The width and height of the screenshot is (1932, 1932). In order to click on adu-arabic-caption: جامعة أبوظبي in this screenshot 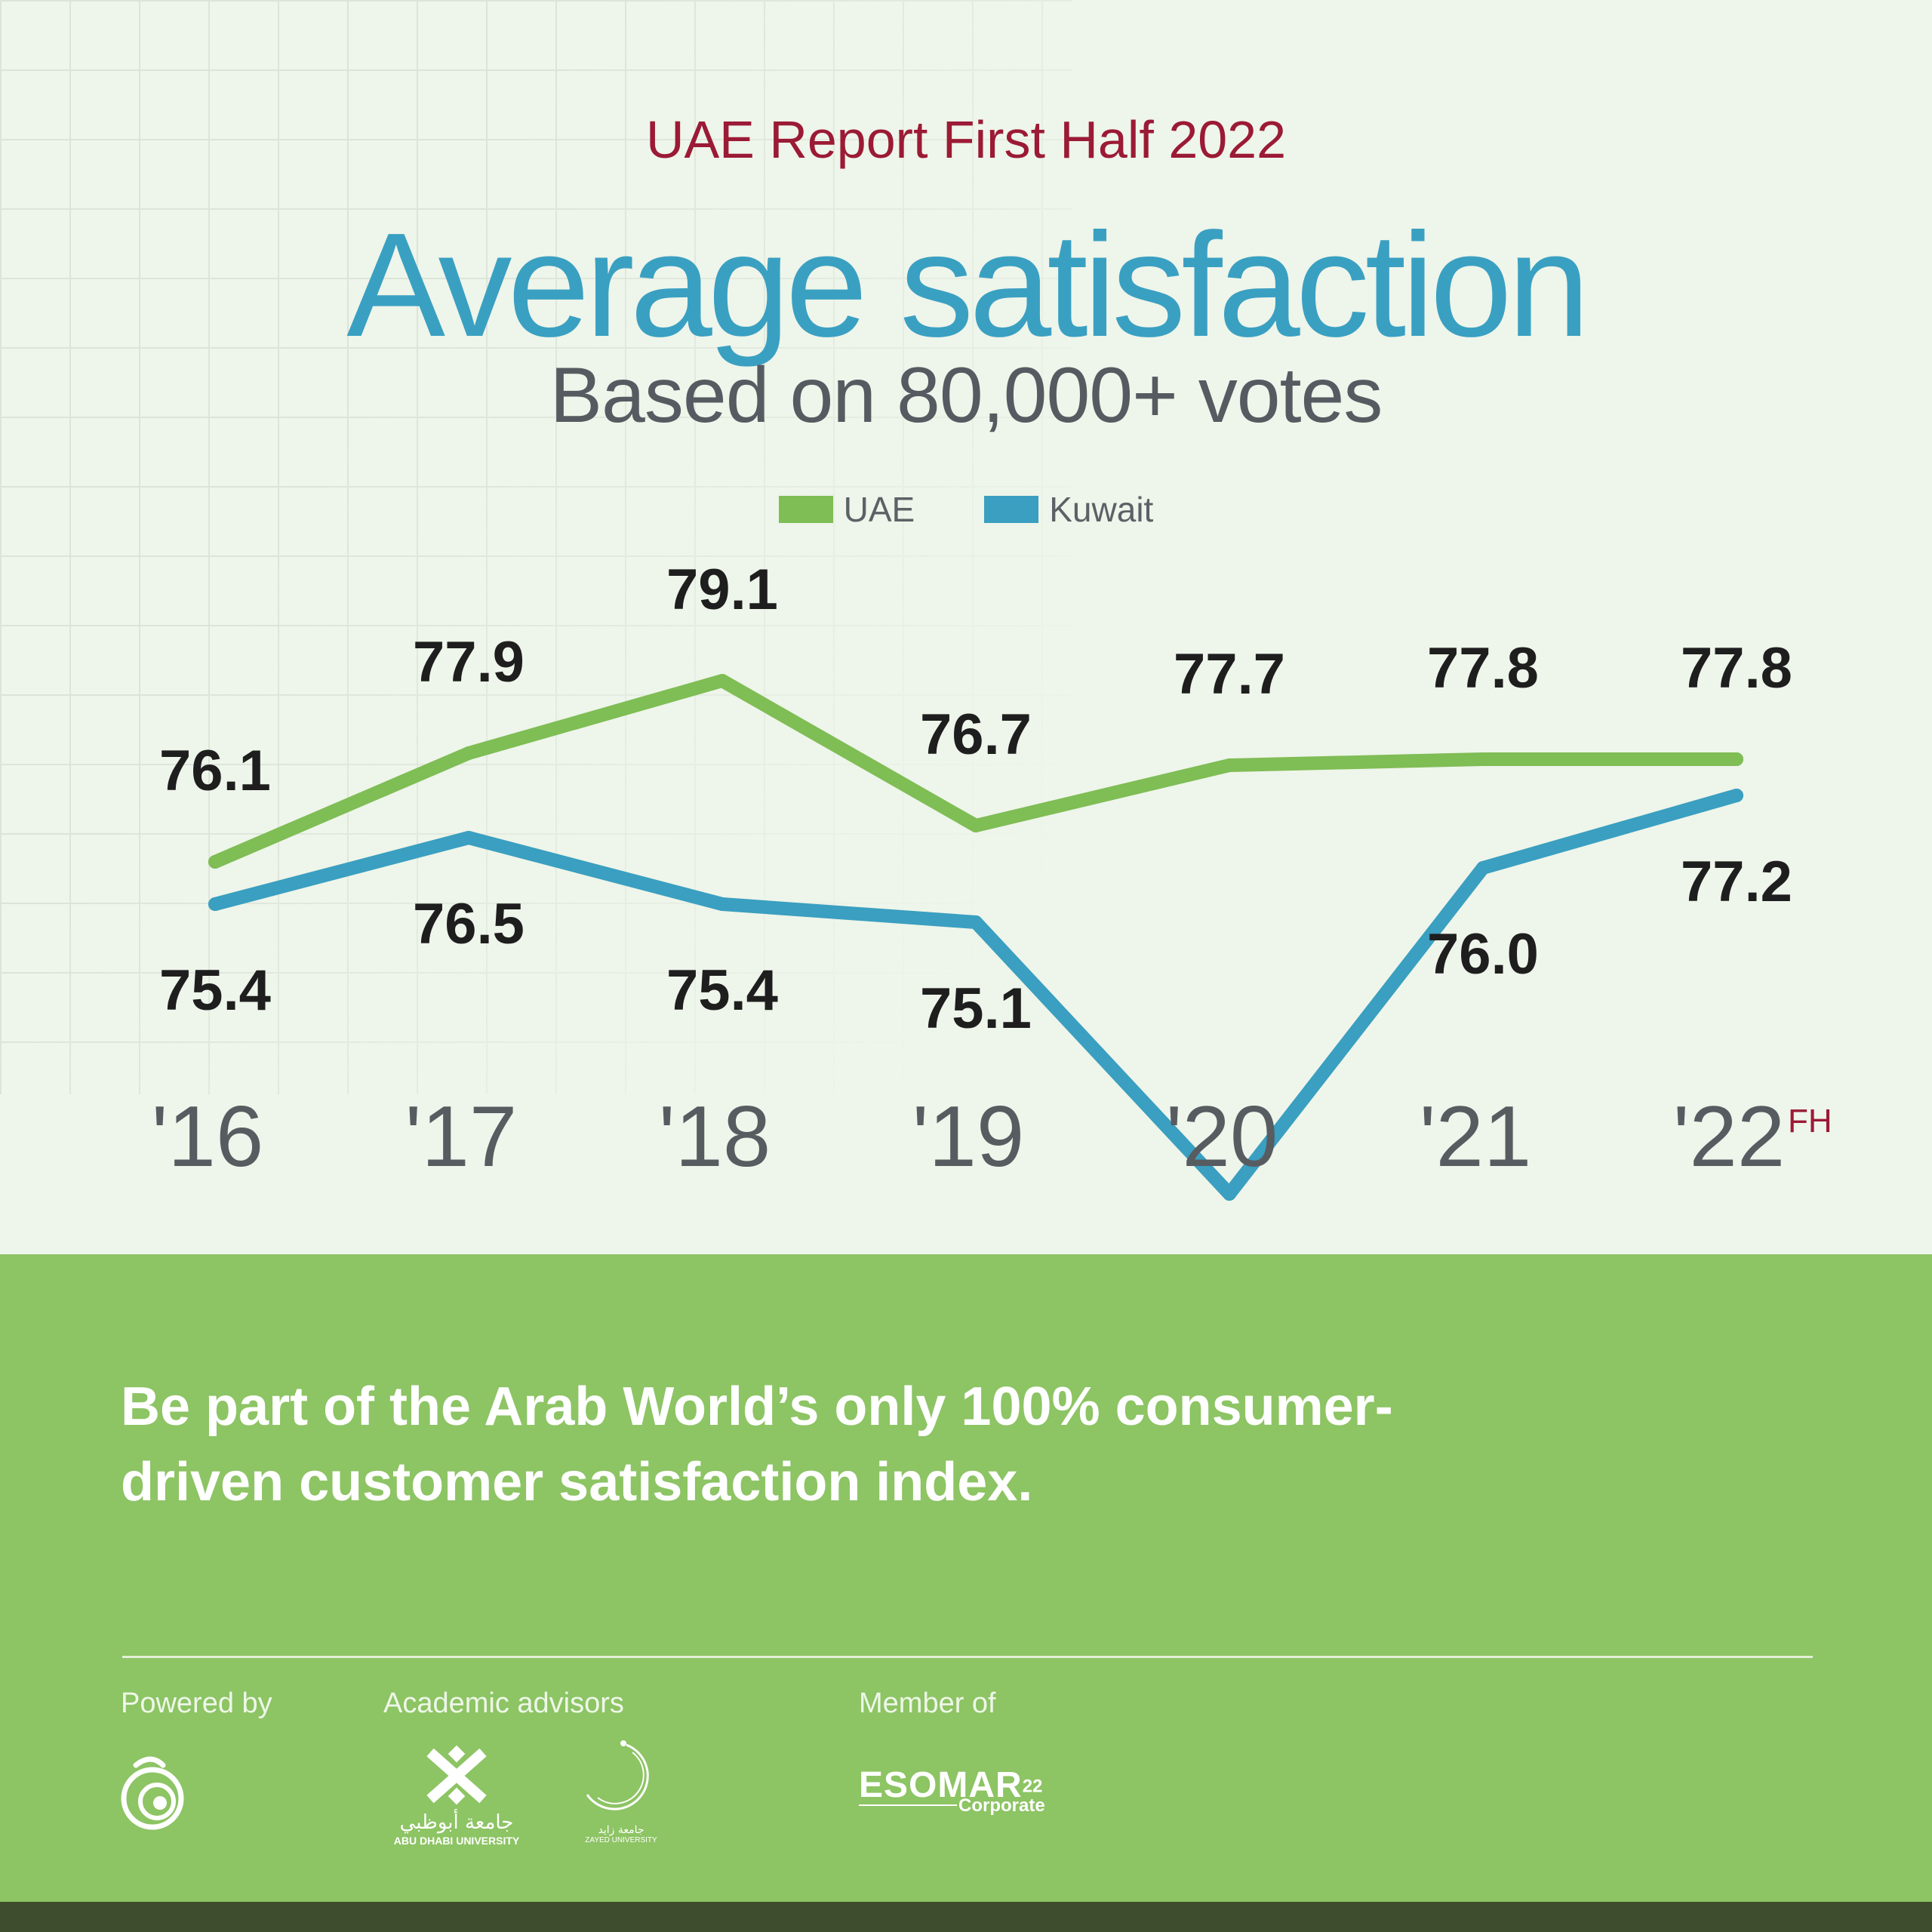, I will do `click(456, 1822)`.